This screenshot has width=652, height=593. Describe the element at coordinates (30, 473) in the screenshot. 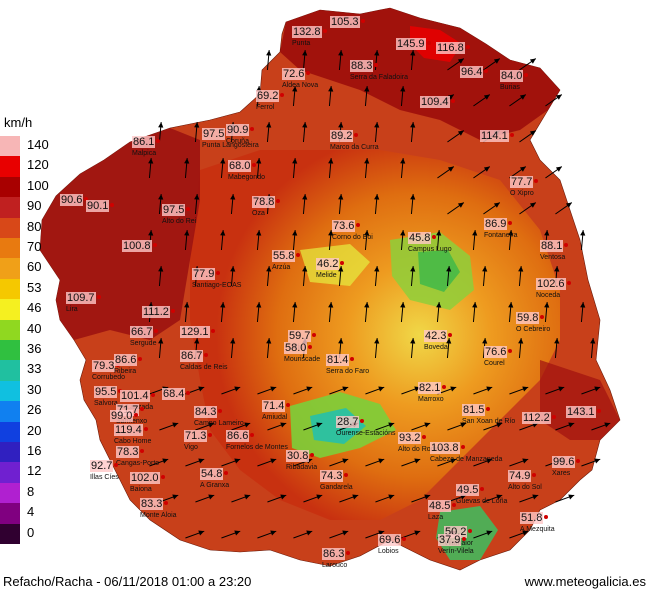

I see `legend-level: 12` at that location.